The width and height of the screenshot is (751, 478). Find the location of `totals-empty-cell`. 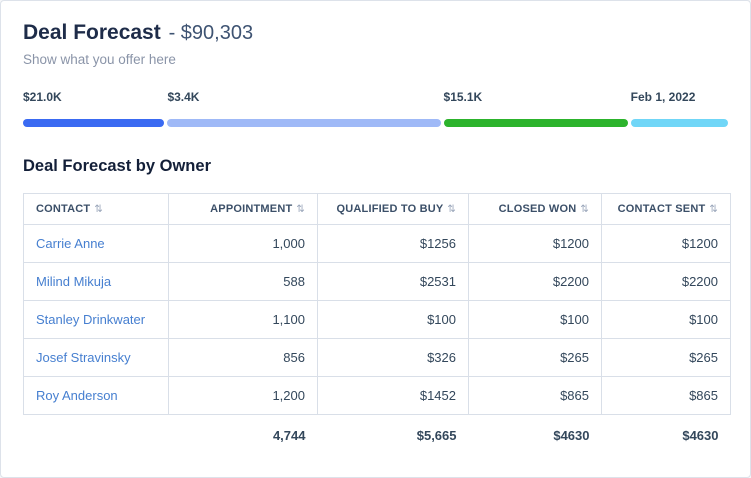

totals-empty-cell is located at coordinates (96, 436).